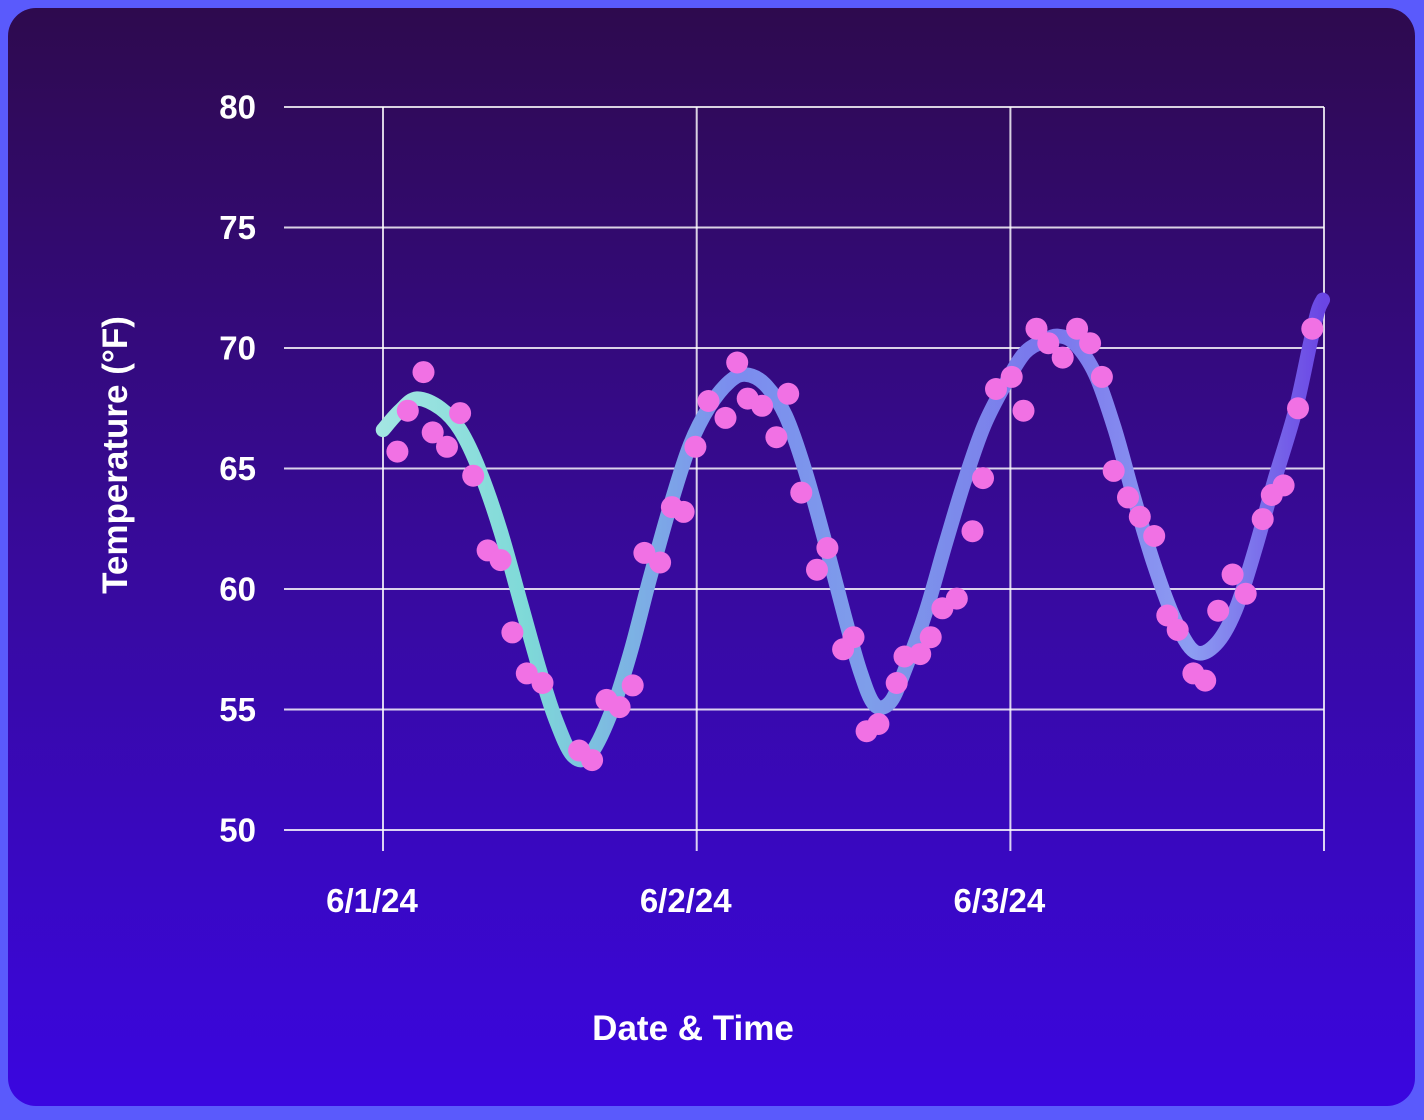 Image resolution: width=1424 pixels, height=1120 pixels. I want to click on x-tick-label: 6/2/24, so click(686, 900).